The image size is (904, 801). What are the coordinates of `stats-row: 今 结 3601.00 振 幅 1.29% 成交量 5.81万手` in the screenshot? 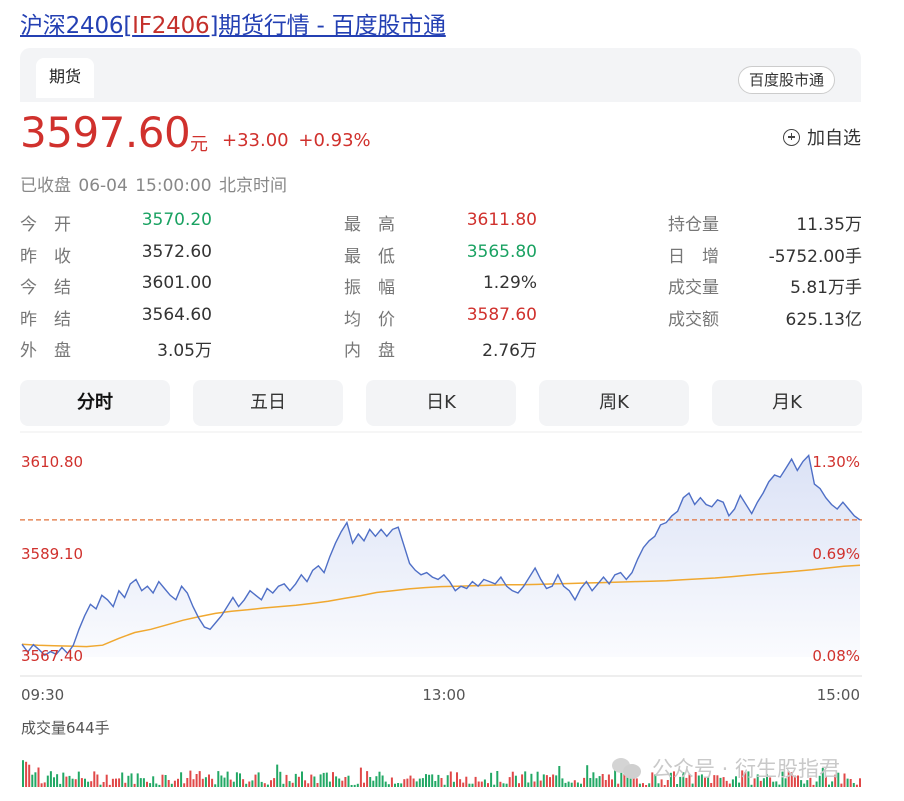 It's located at (441, 289).